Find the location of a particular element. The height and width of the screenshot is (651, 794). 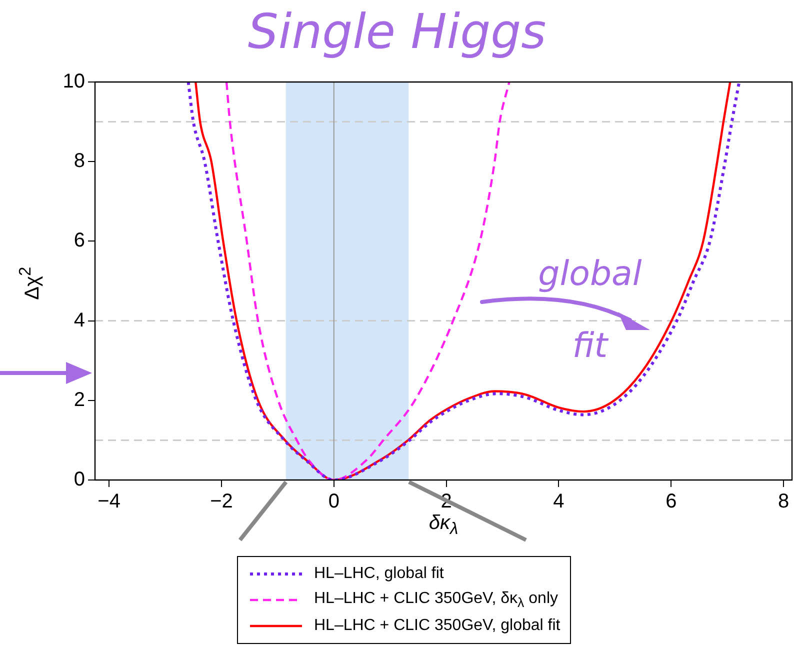

y-tick-label: 4 is located at coordinates (79, 320).